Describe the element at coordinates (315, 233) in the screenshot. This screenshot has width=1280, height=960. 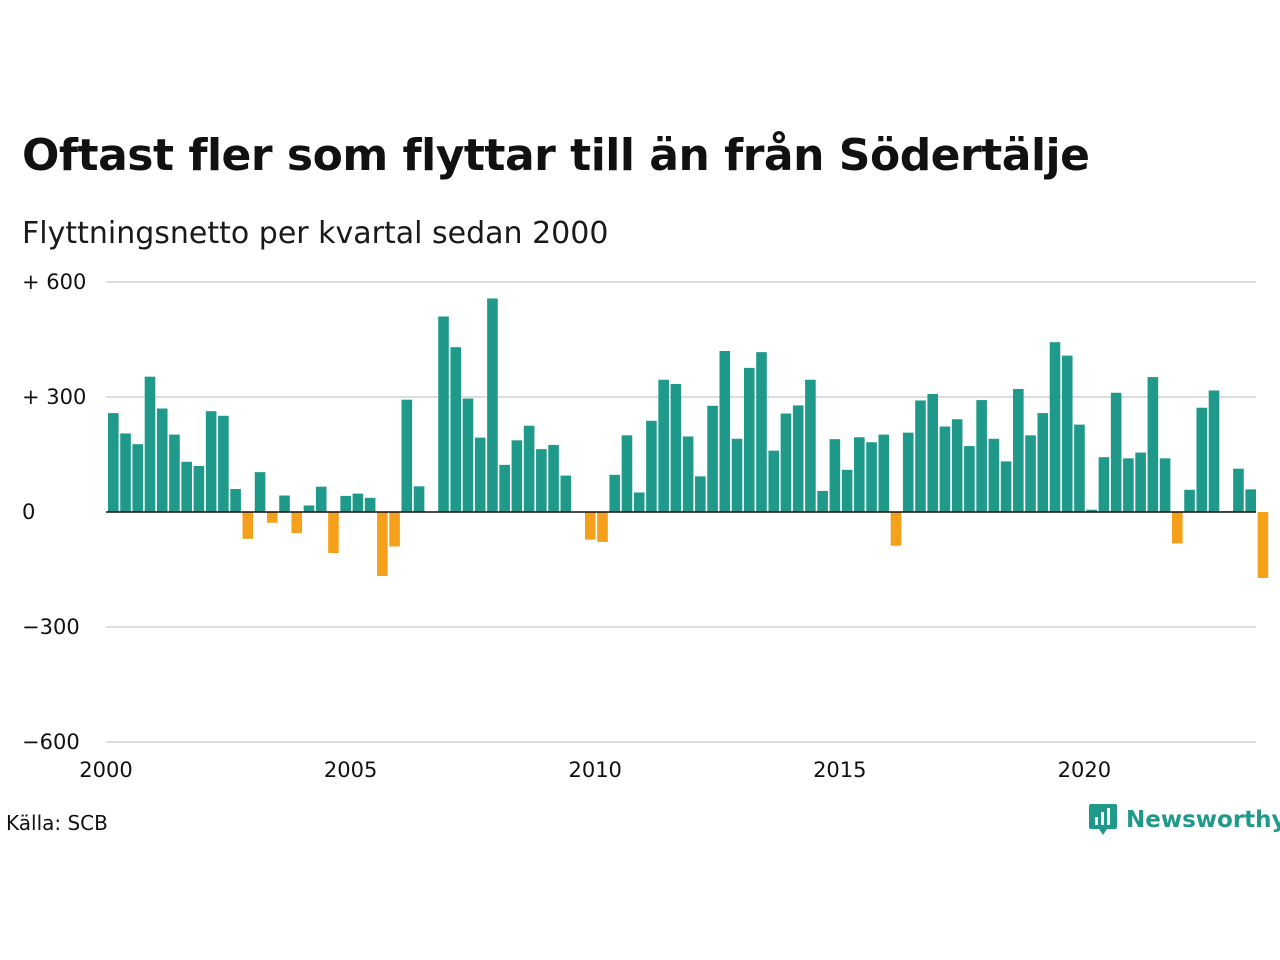
I see `chart-subtitle: Flyttningsnetto per kvartal sedan 2000` at that location.